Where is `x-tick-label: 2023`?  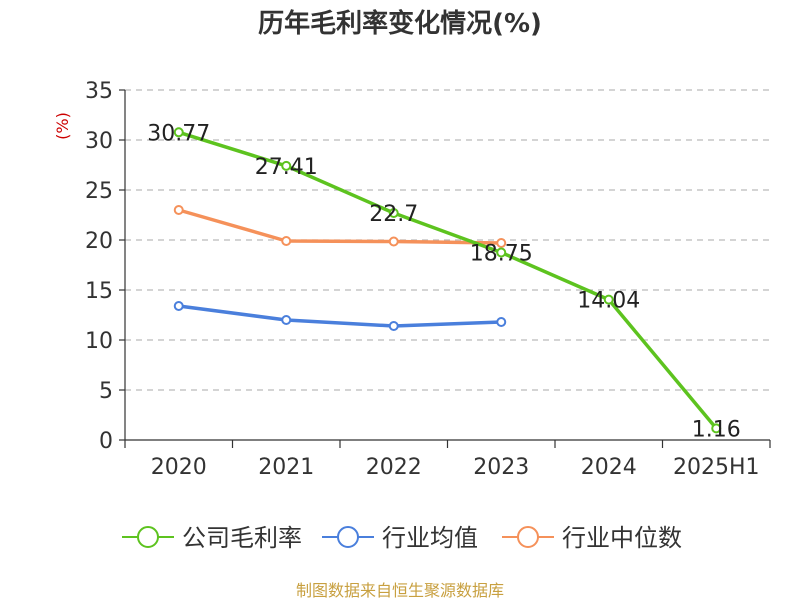
x-tick-label: 2023 is located at coordinates (501, 467).